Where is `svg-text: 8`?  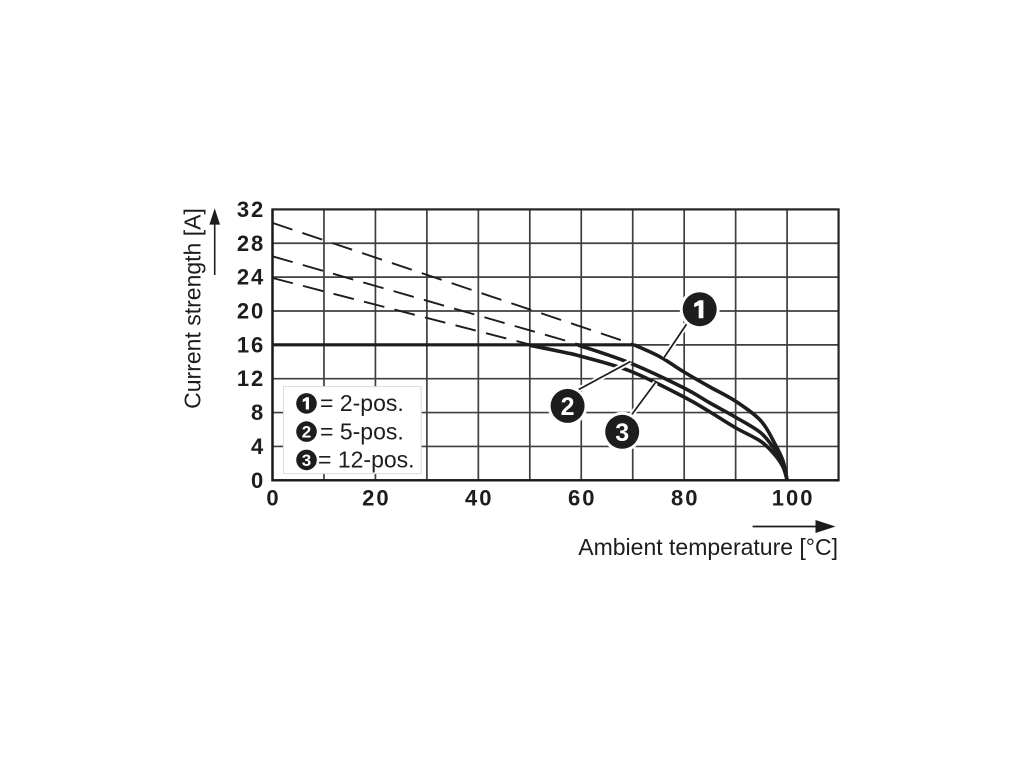 svg-text: 8 is located at coordinates (258, 412).